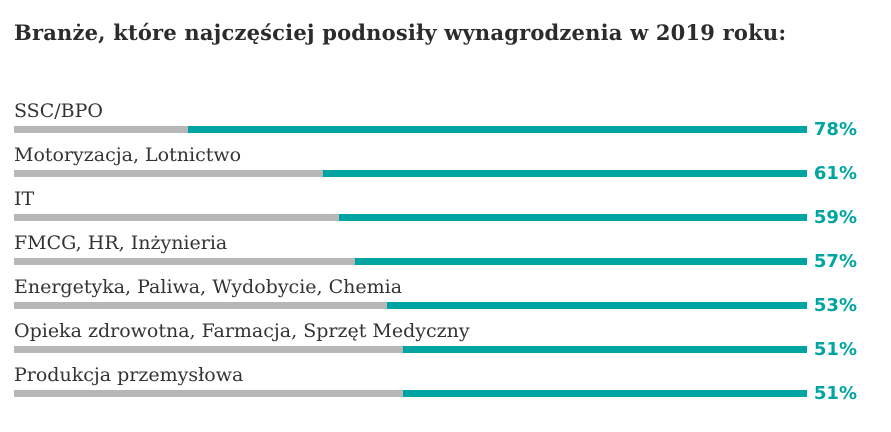 The width and height of the screenshot is (891, 432). What do you see at coordinates (58, 111) in the screenshot?
I see `category-label: SSC/BPO` at bounding box center [58, 111].